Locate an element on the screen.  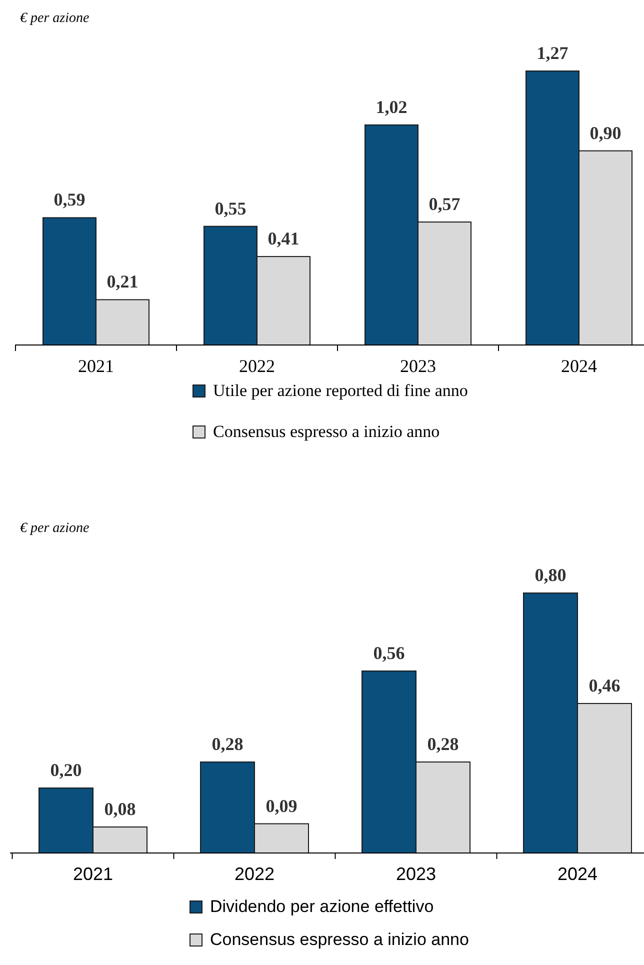
data-label: 0,46 is located at coordinates (604, 686).